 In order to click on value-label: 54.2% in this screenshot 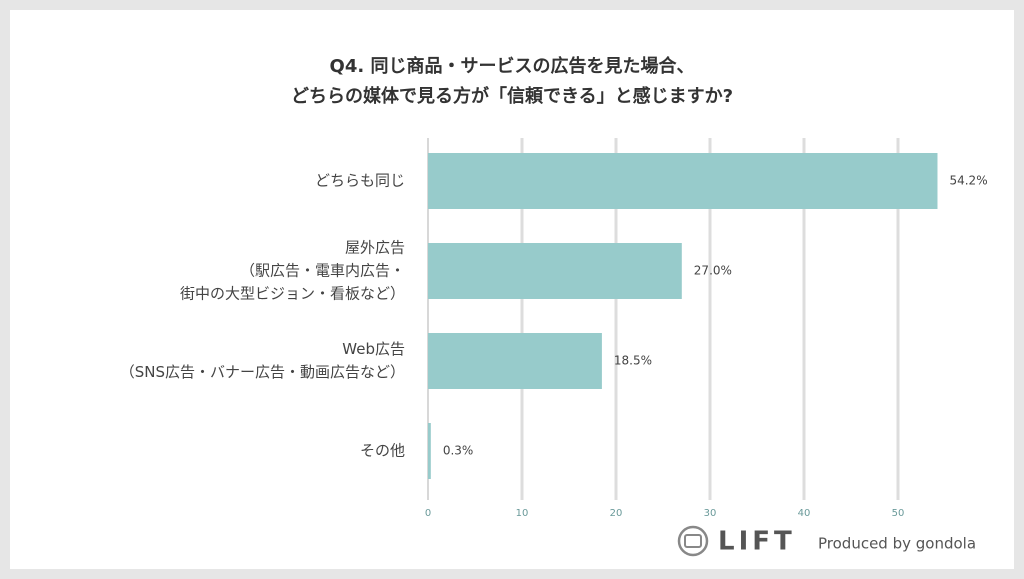, I will do `click(968, 181)`.